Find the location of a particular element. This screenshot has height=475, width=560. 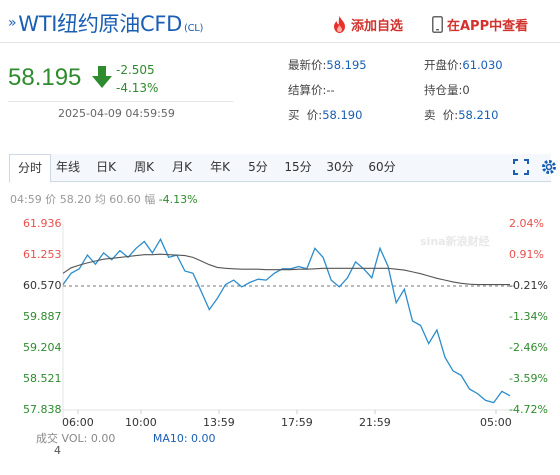

avg-price-line is located at coordinates (286, 269).